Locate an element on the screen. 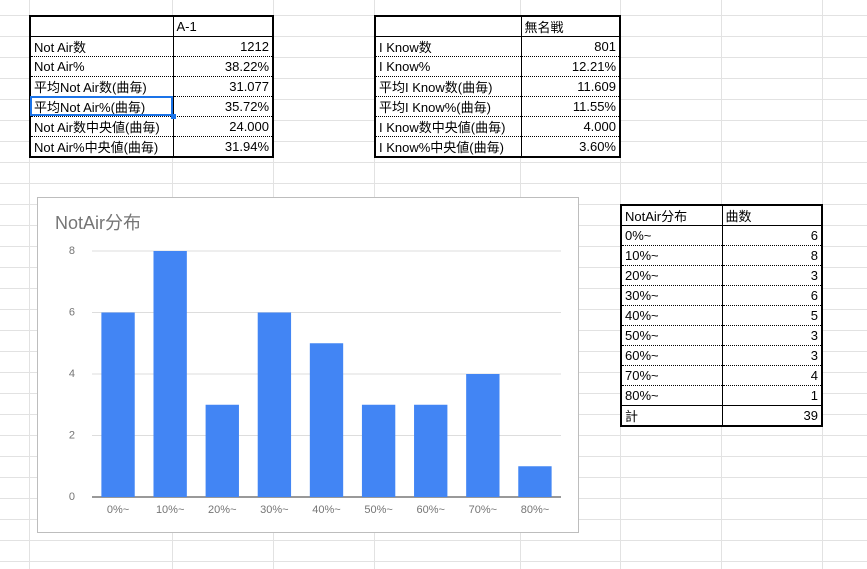 The width and height of the screenshot is (867, 569). table-cell: I Know数中央値(曲毎) is located at coordinates (448, 126).